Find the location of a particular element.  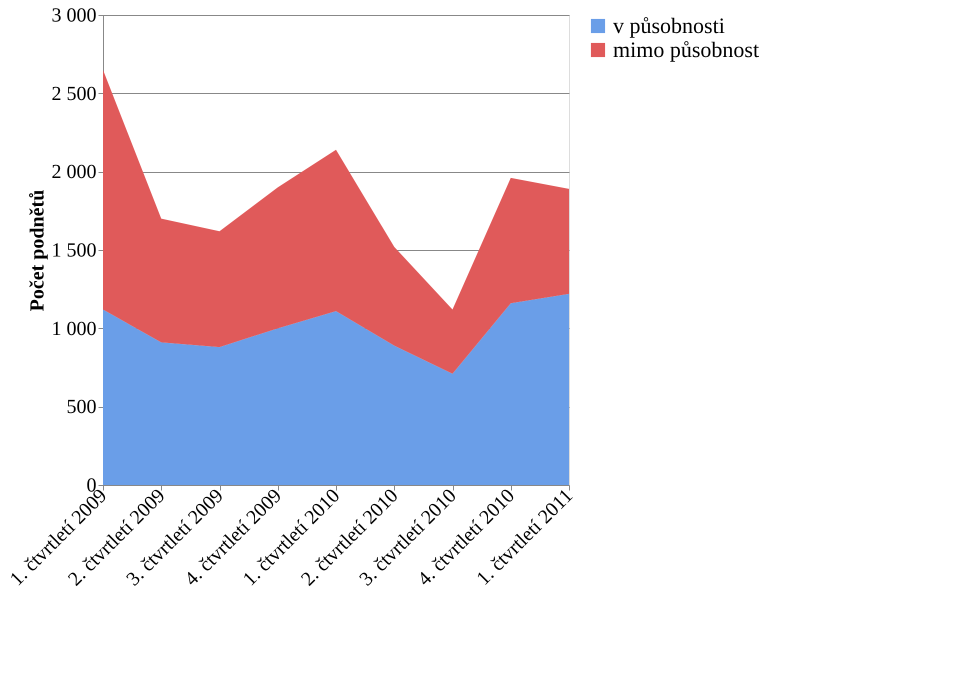

legend-label: mimo působnost is located at coordinates (686, 49).